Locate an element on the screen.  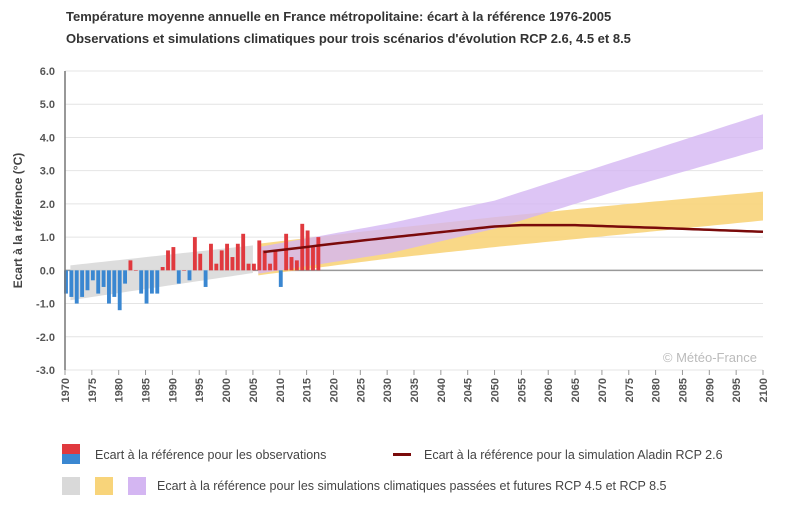
x-tick-label: 2100 is located at coordinates (764, 390).